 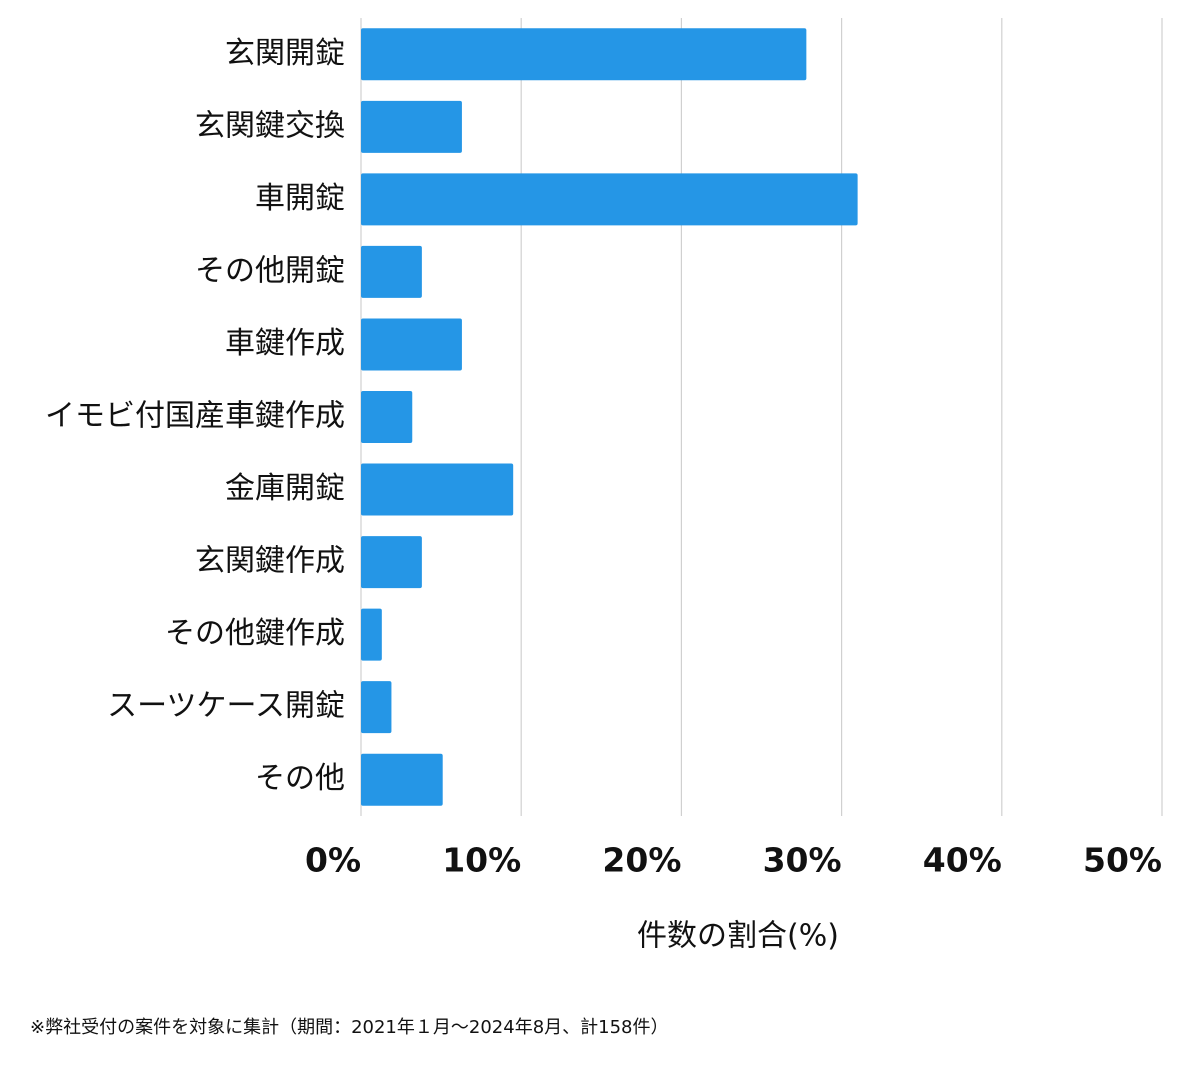 What do you see at coordinates (738, 936) in the screenshot?
I see `x-axis-title: 件数の割合(%)` at bounding box center [738, 936].